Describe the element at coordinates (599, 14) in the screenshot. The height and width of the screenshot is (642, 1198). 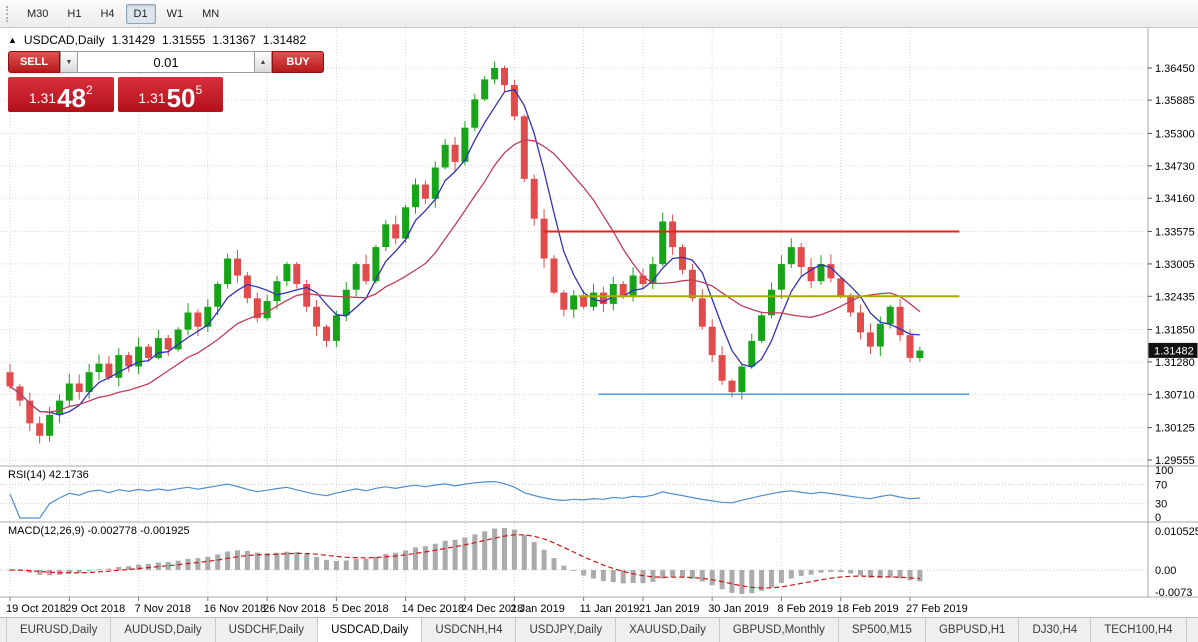
I see `timeframe-toolbar: M30 H1 H4 D1 W1 MN` at that location.